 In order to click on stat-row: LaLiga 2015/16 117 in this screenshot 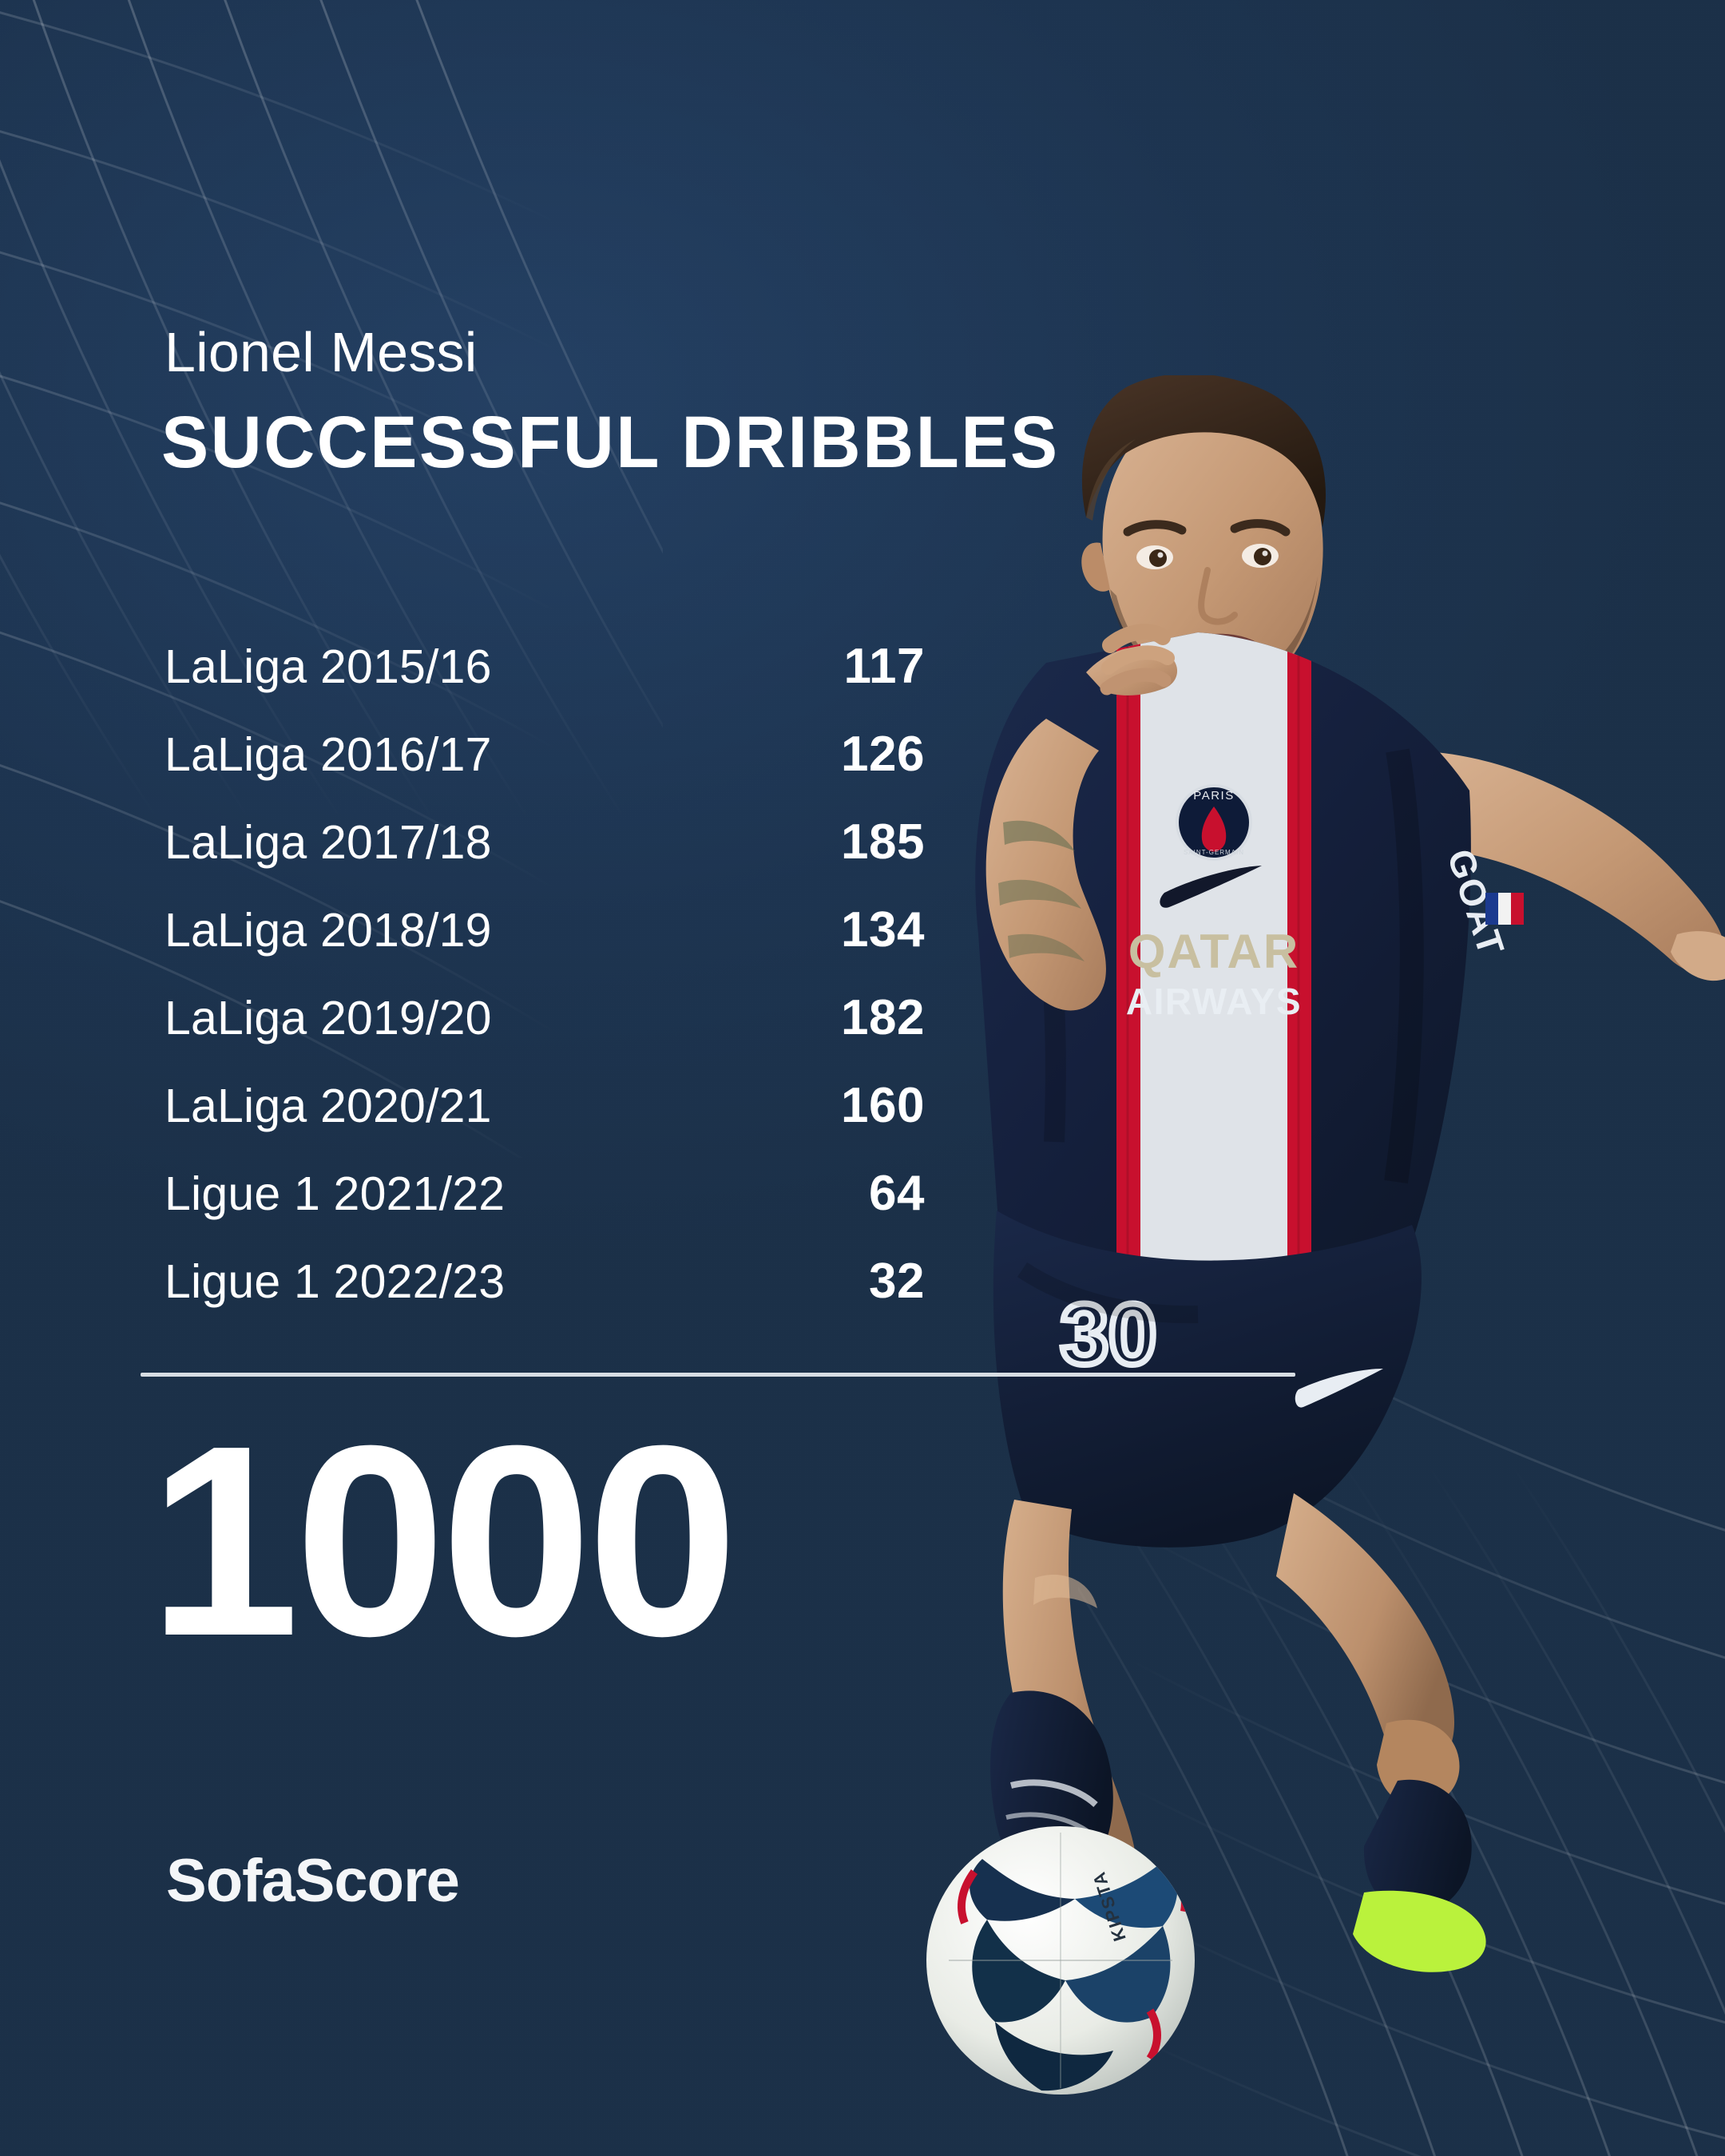, I will do `click(545, 667)`.